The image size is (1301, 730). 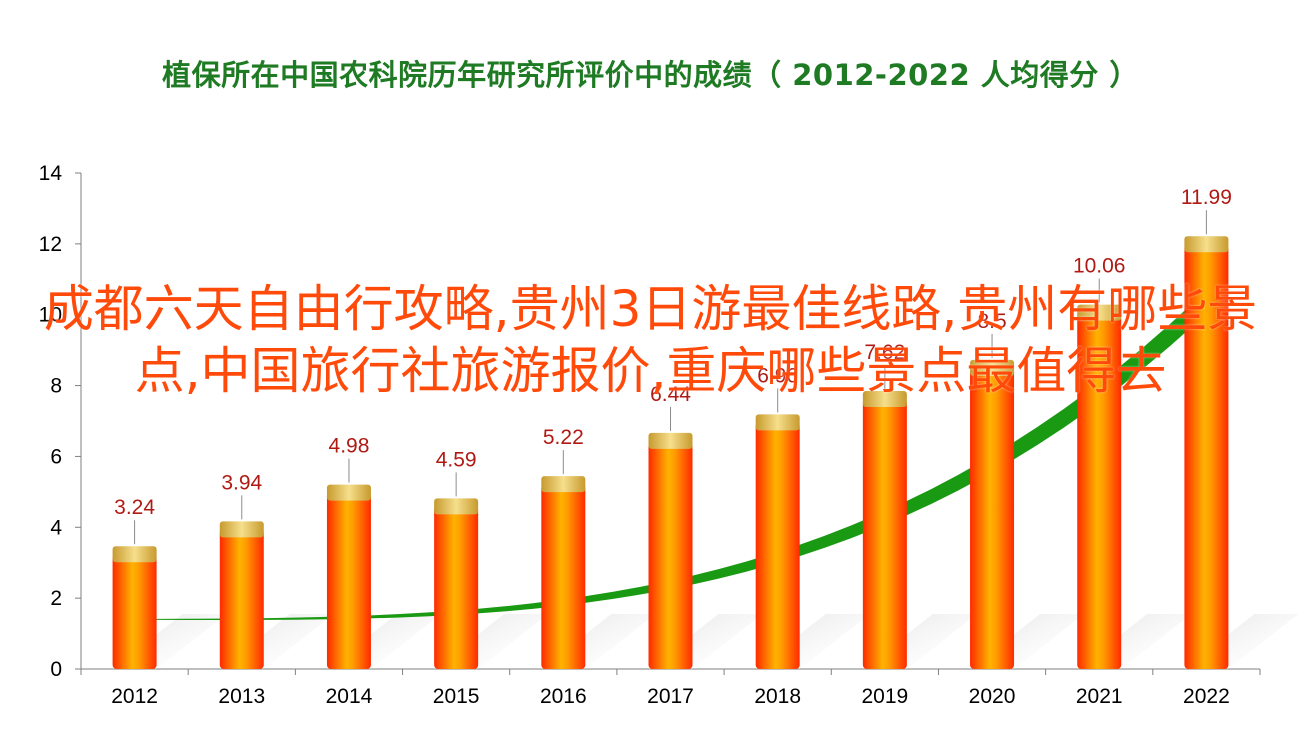 I want to click on data-label: 6.44, so click(x=670, y=394).